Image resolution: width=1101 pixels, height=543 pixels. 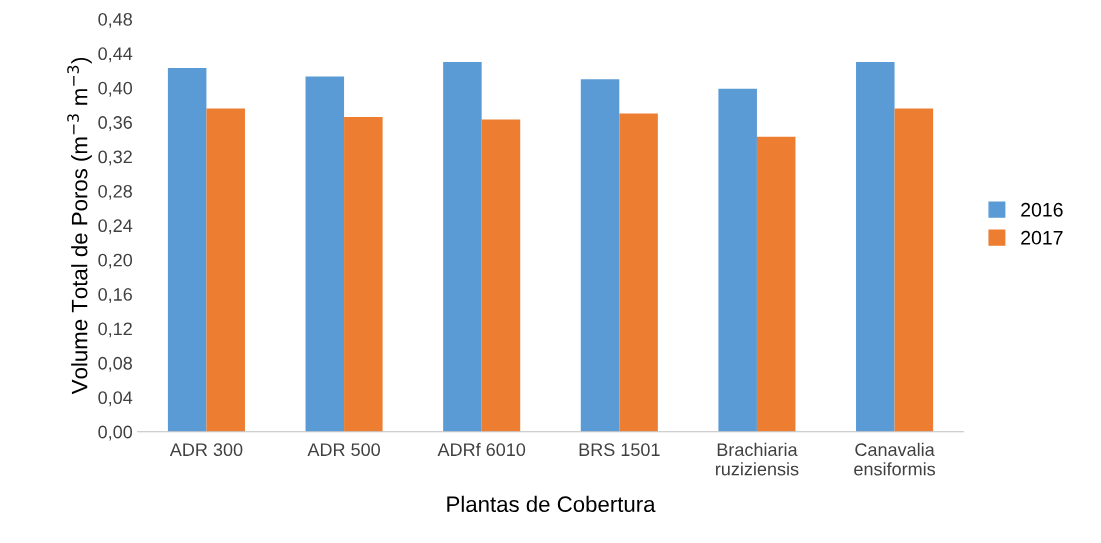 I want to click on y-tick-label: 0,08, so click(x=115, y=364).